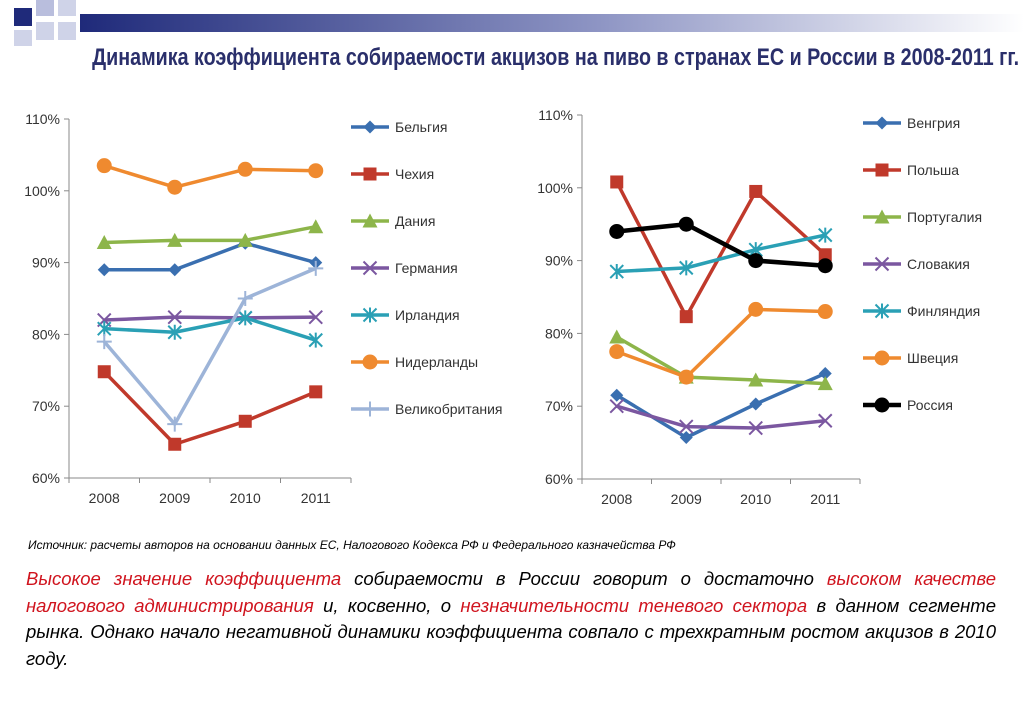 The image size is (1024, 720). I want to click on y-tick-label: 70%, so click(559, 406).